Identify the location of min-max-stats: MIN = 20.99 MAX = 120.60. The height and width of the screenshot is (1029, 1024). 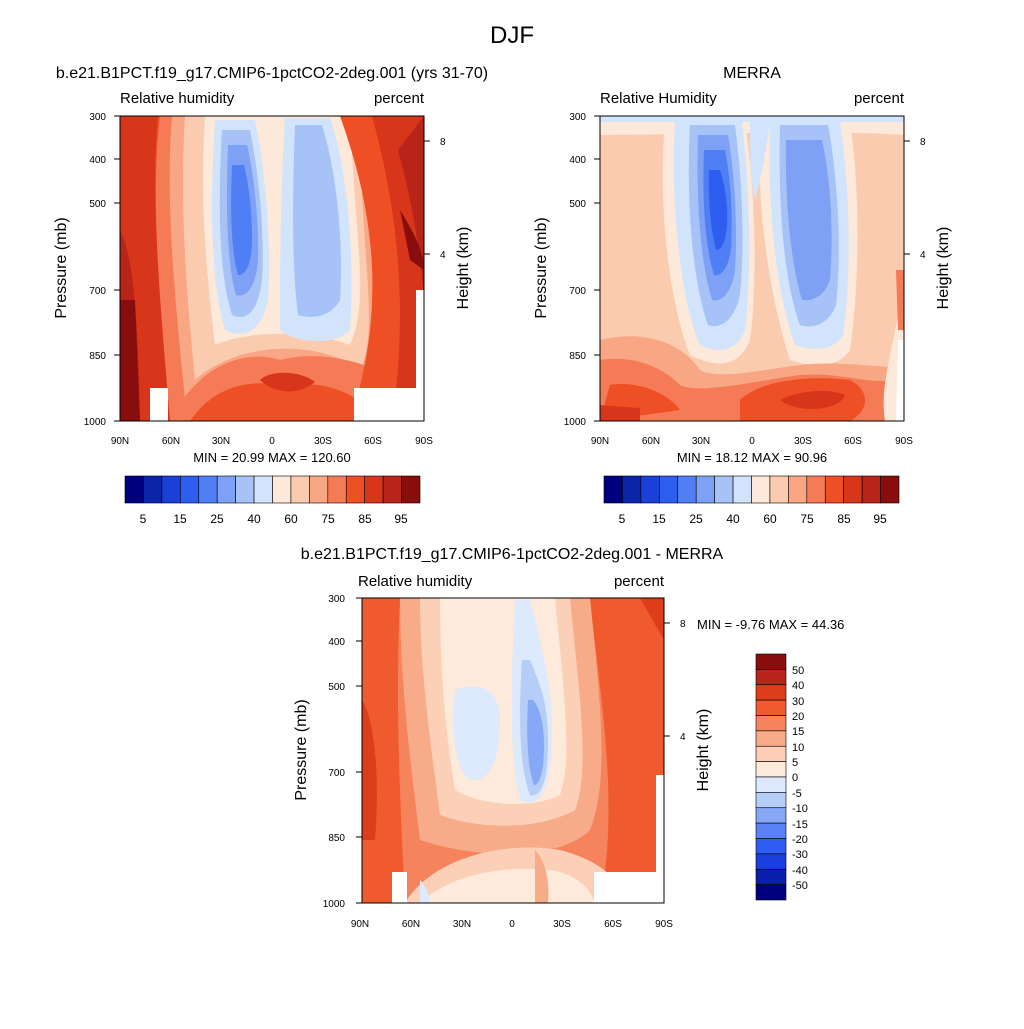
(272, 457).